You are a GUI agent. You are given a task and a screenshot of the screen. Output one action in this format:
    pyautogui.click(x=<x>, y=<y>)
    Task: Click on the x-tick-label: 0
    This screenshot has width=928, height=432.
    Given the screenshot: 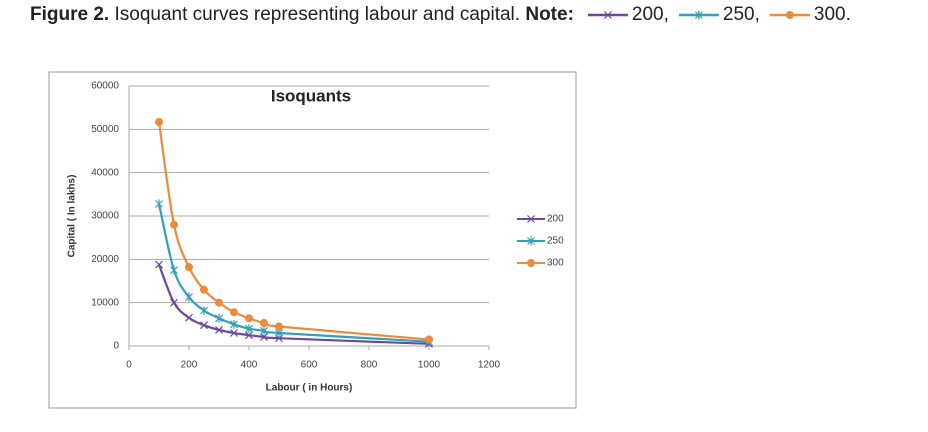 What is the action you would take?
    pyautogui.click(x=129, y=365)
    